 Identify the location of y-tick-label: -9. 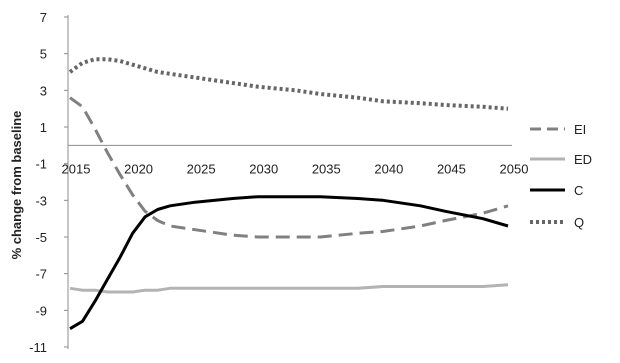
(41, 310).